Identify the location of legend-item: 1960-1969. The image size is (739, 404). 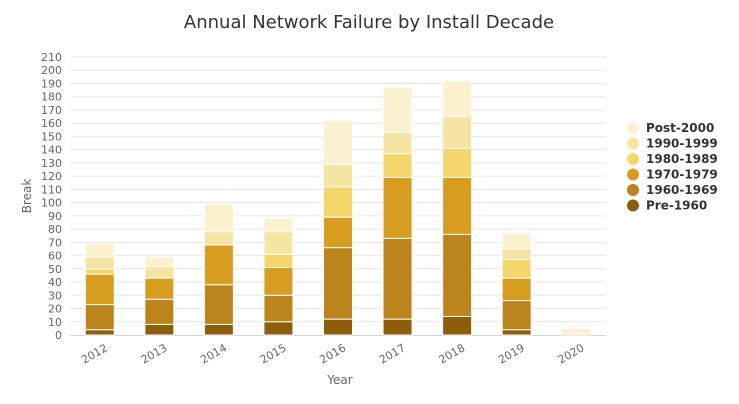
(672, 190).